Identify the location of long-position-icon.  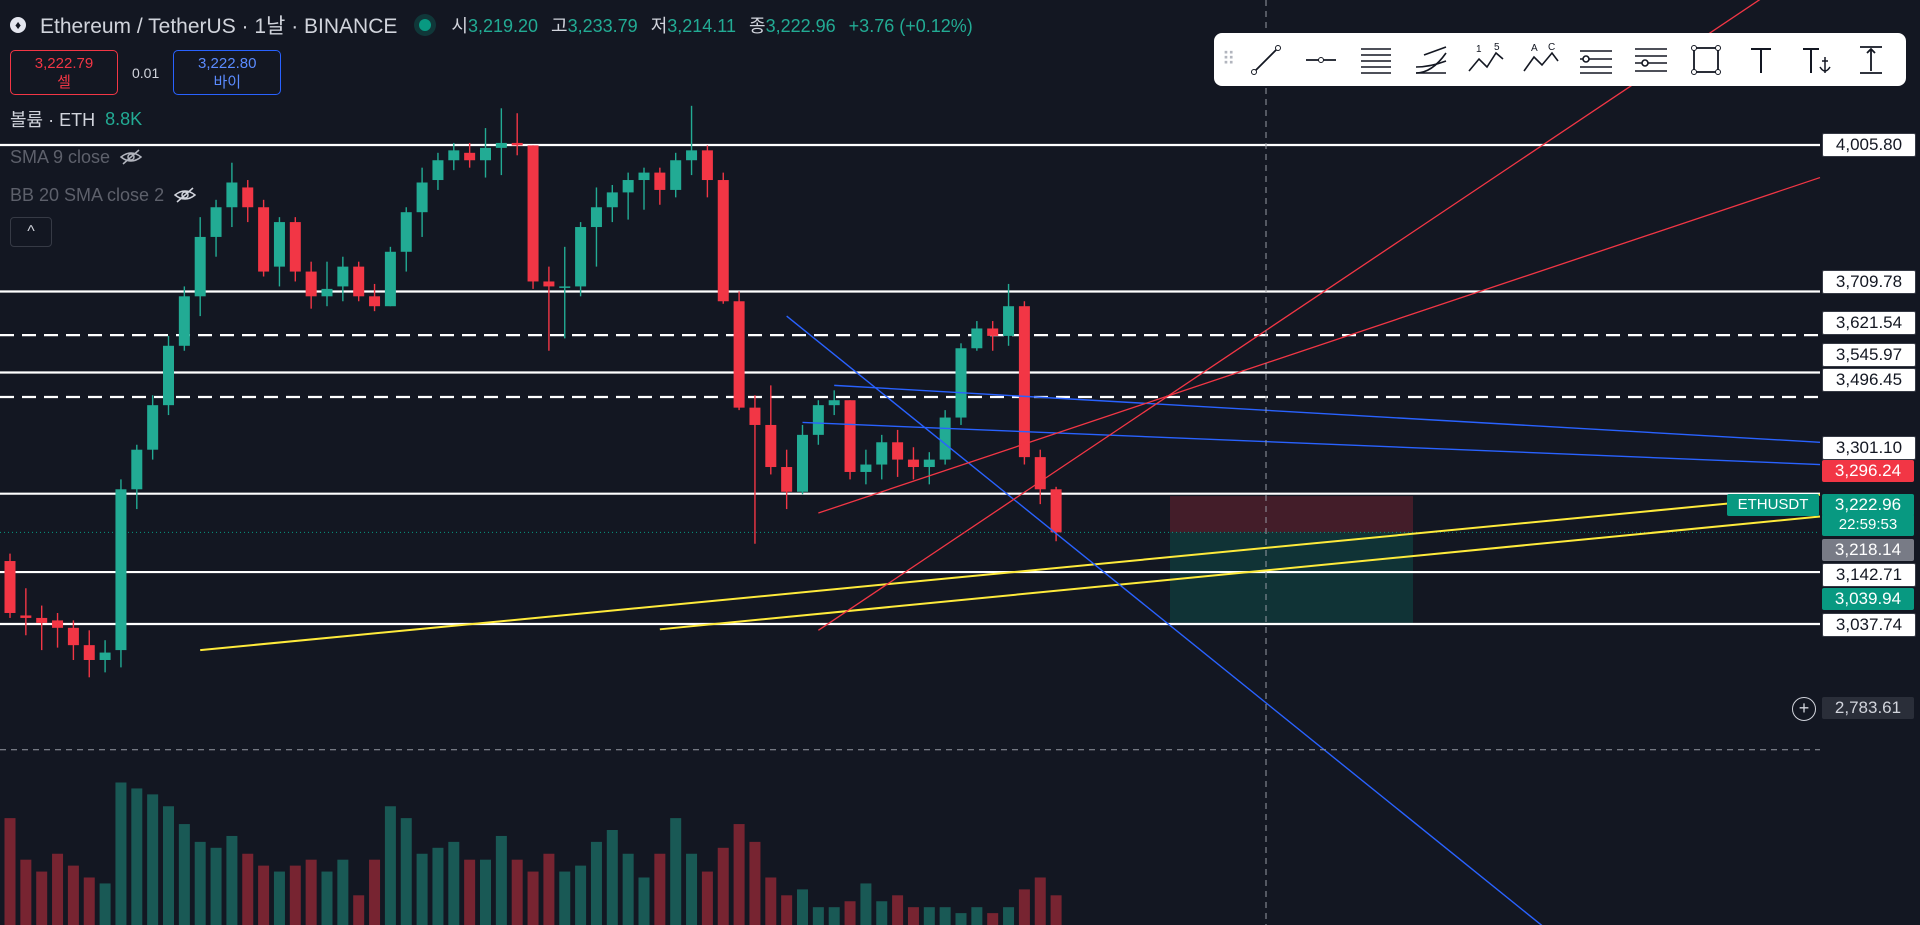
(1595, 59).